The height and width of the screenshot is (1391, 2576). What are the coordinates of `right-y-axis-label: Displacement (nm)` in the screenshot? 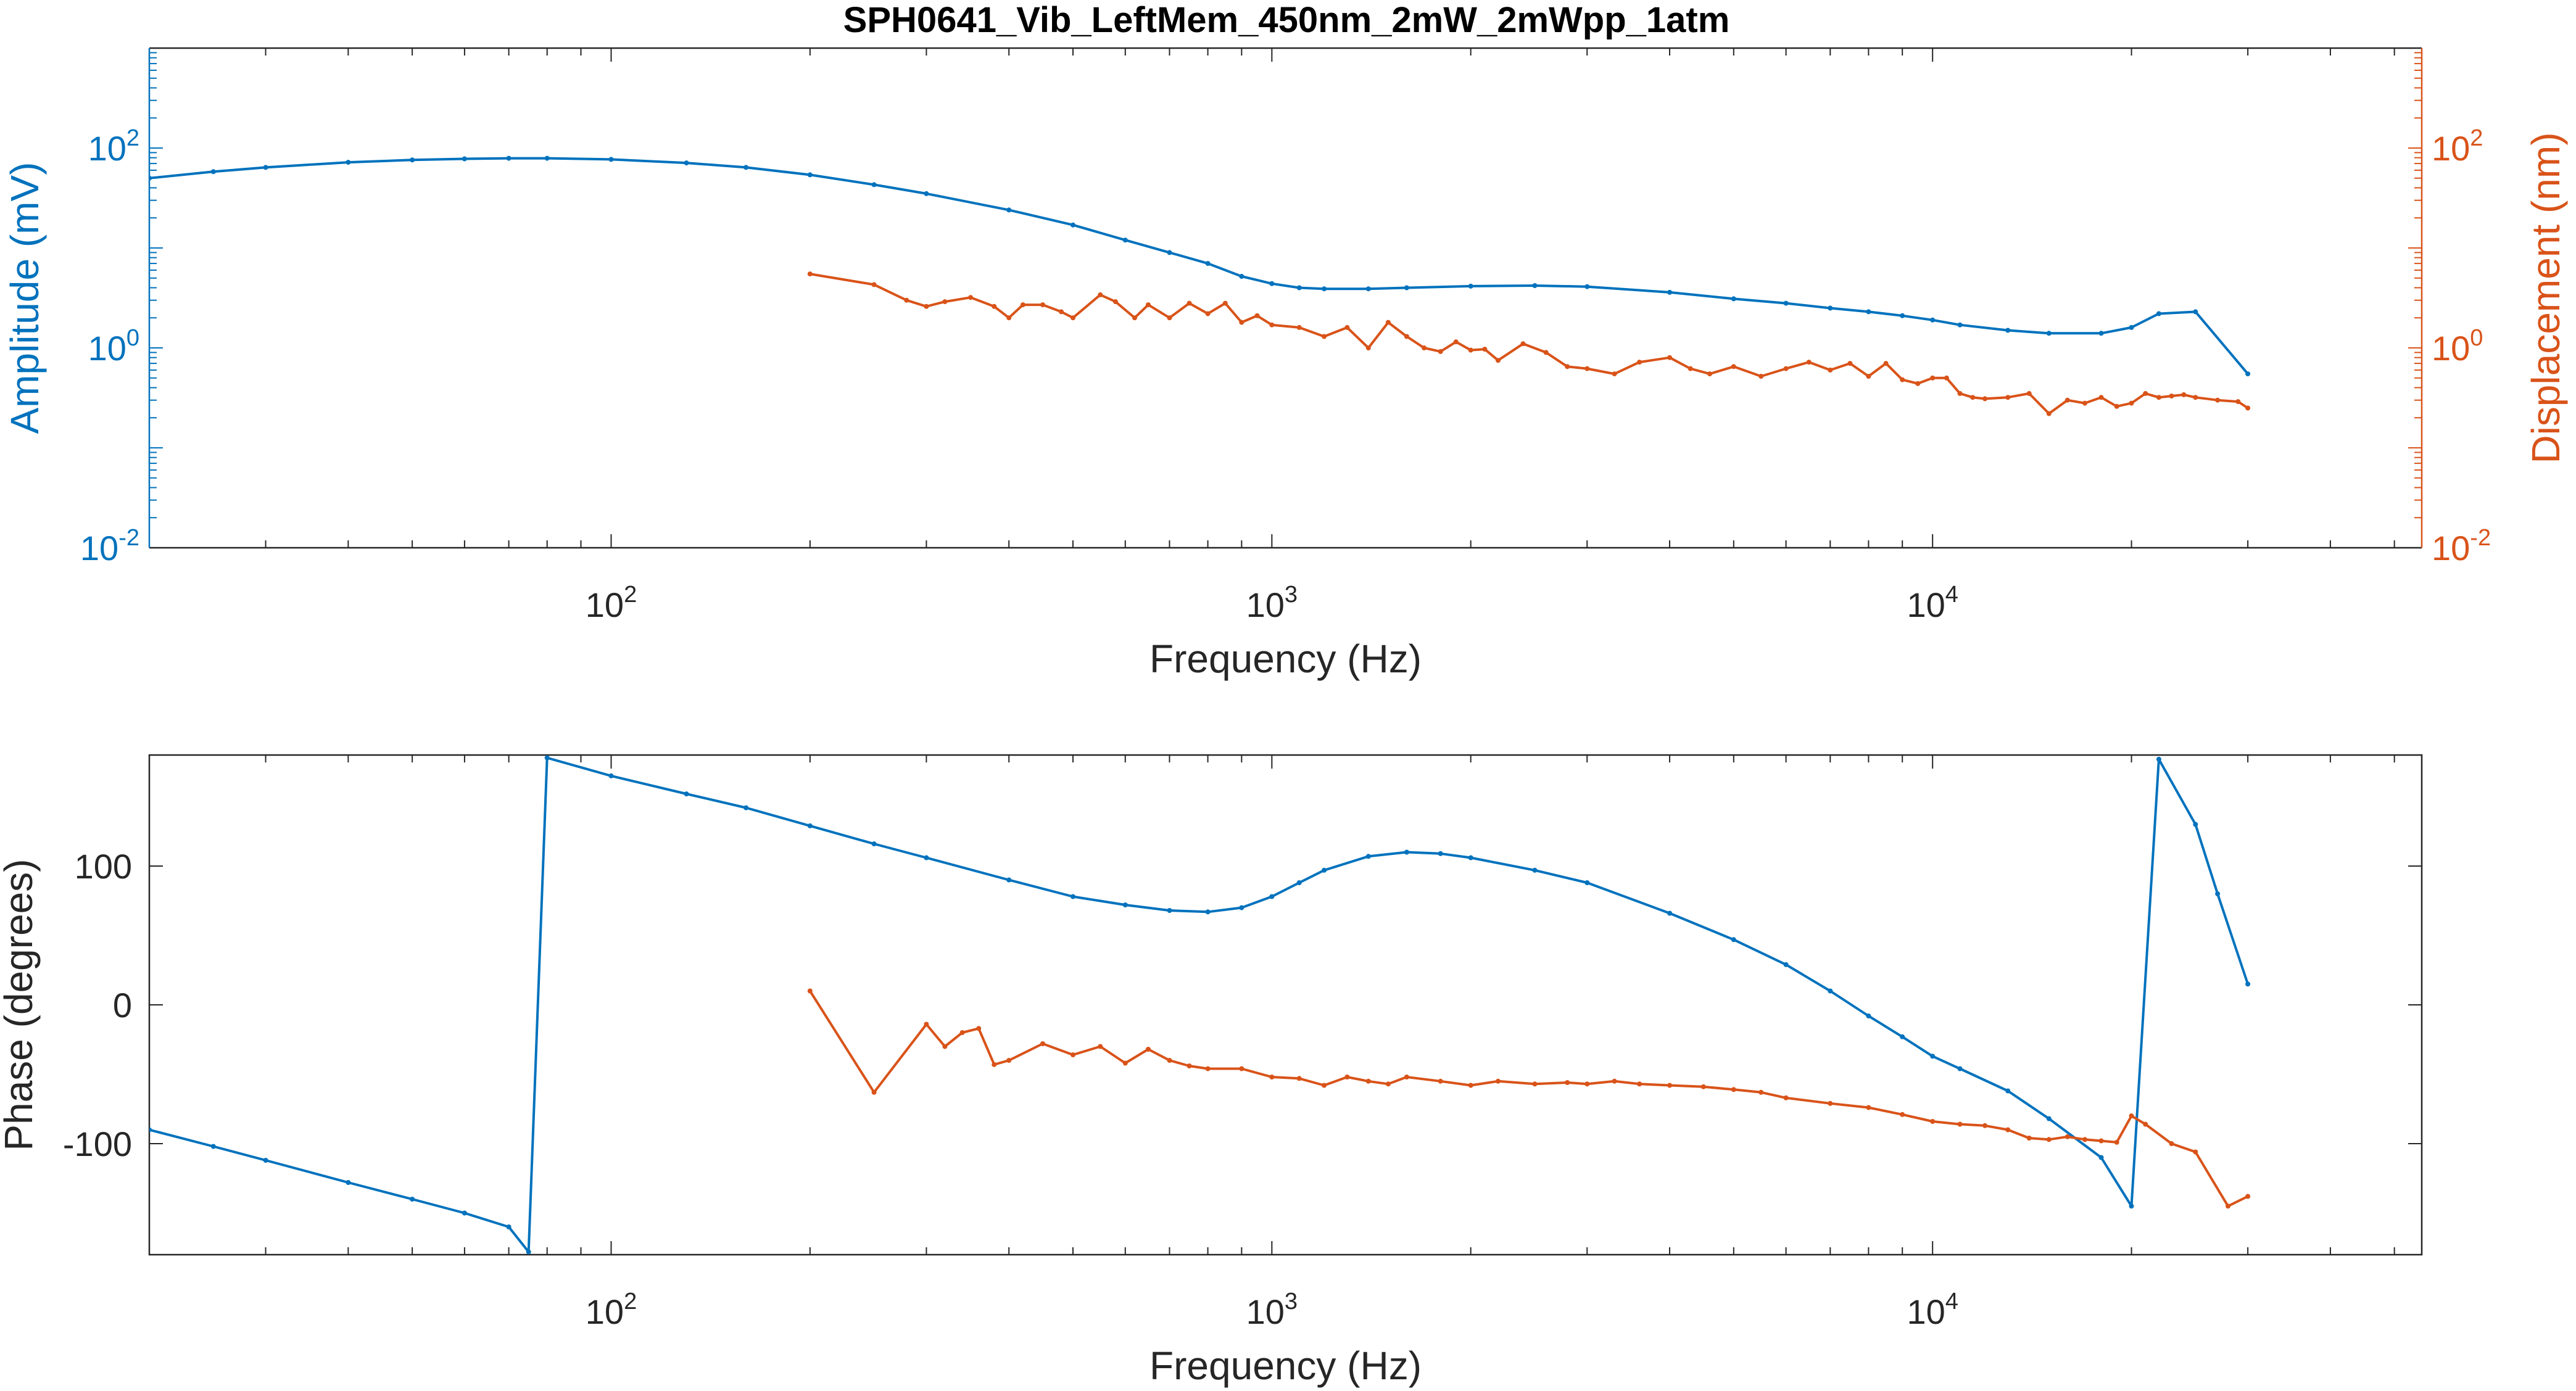 It's located at (2546, 297).